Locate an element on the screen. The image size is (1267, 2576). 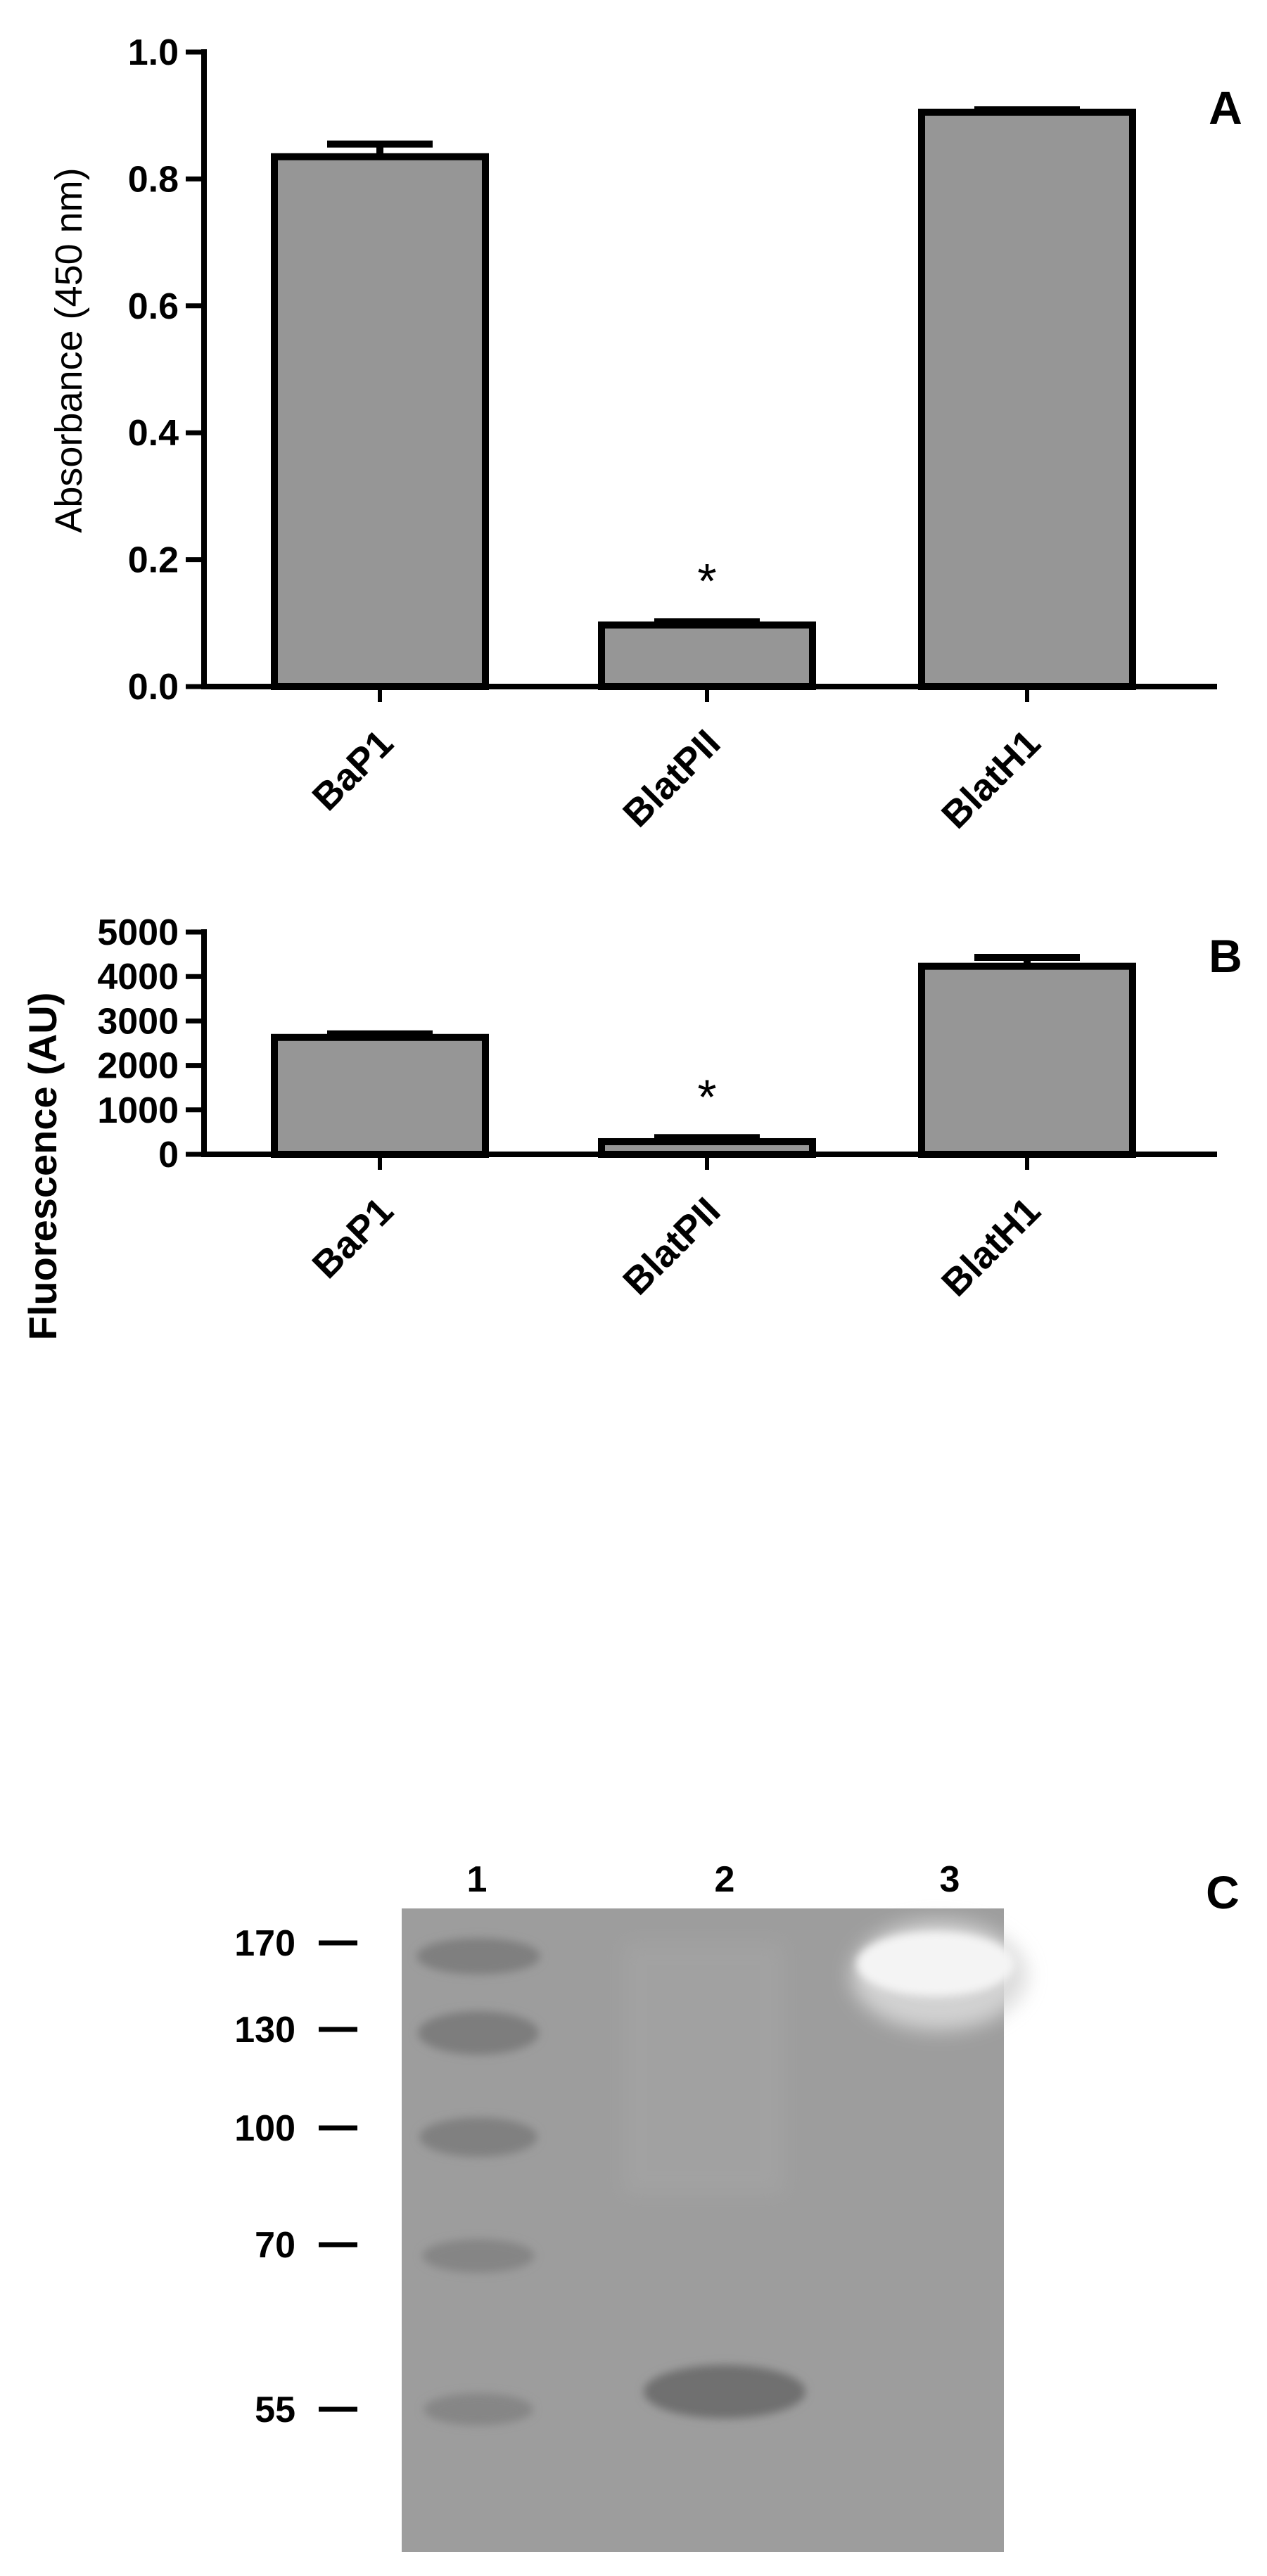
marker-label: 130 is located at coordinates (264, 2030).